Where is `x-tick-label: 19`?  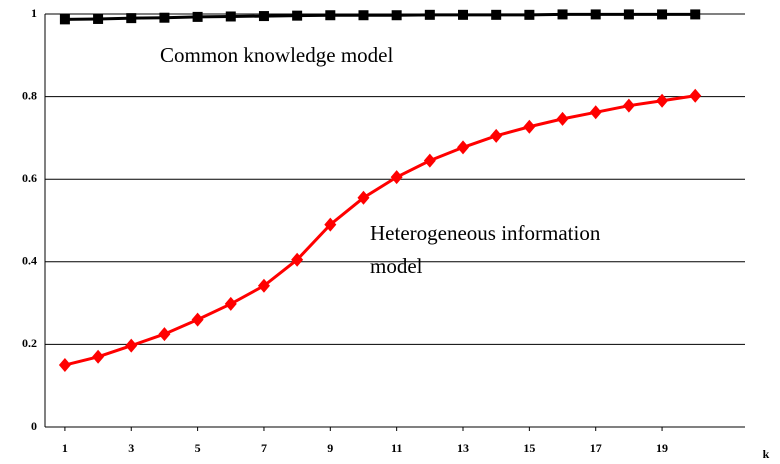
x-tick-label: 19 is located at coordinates (662, 448).